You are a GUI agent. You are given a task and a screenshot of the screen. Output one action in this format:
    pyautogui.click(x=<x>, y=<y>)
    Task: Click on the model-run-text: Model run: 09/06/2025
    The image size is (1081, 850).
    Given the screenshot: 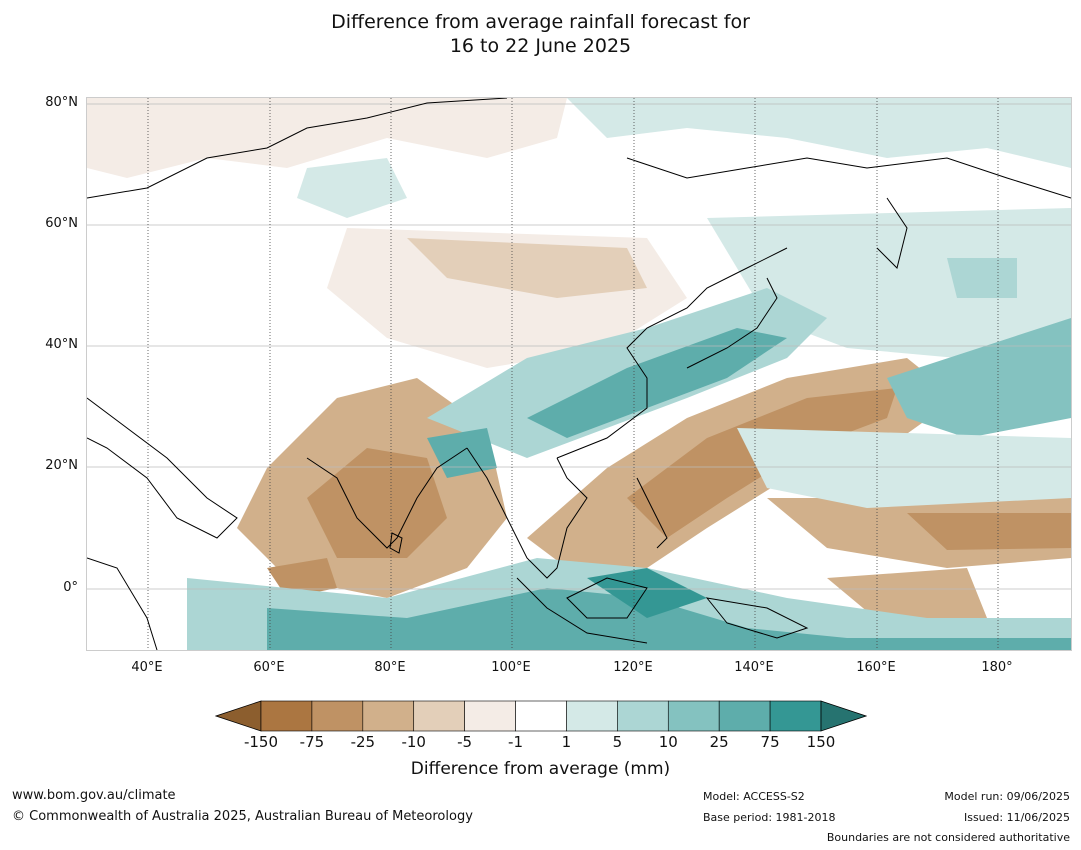 What is the action you would take?
    pyautogui.click(x=1007, y=796)
    